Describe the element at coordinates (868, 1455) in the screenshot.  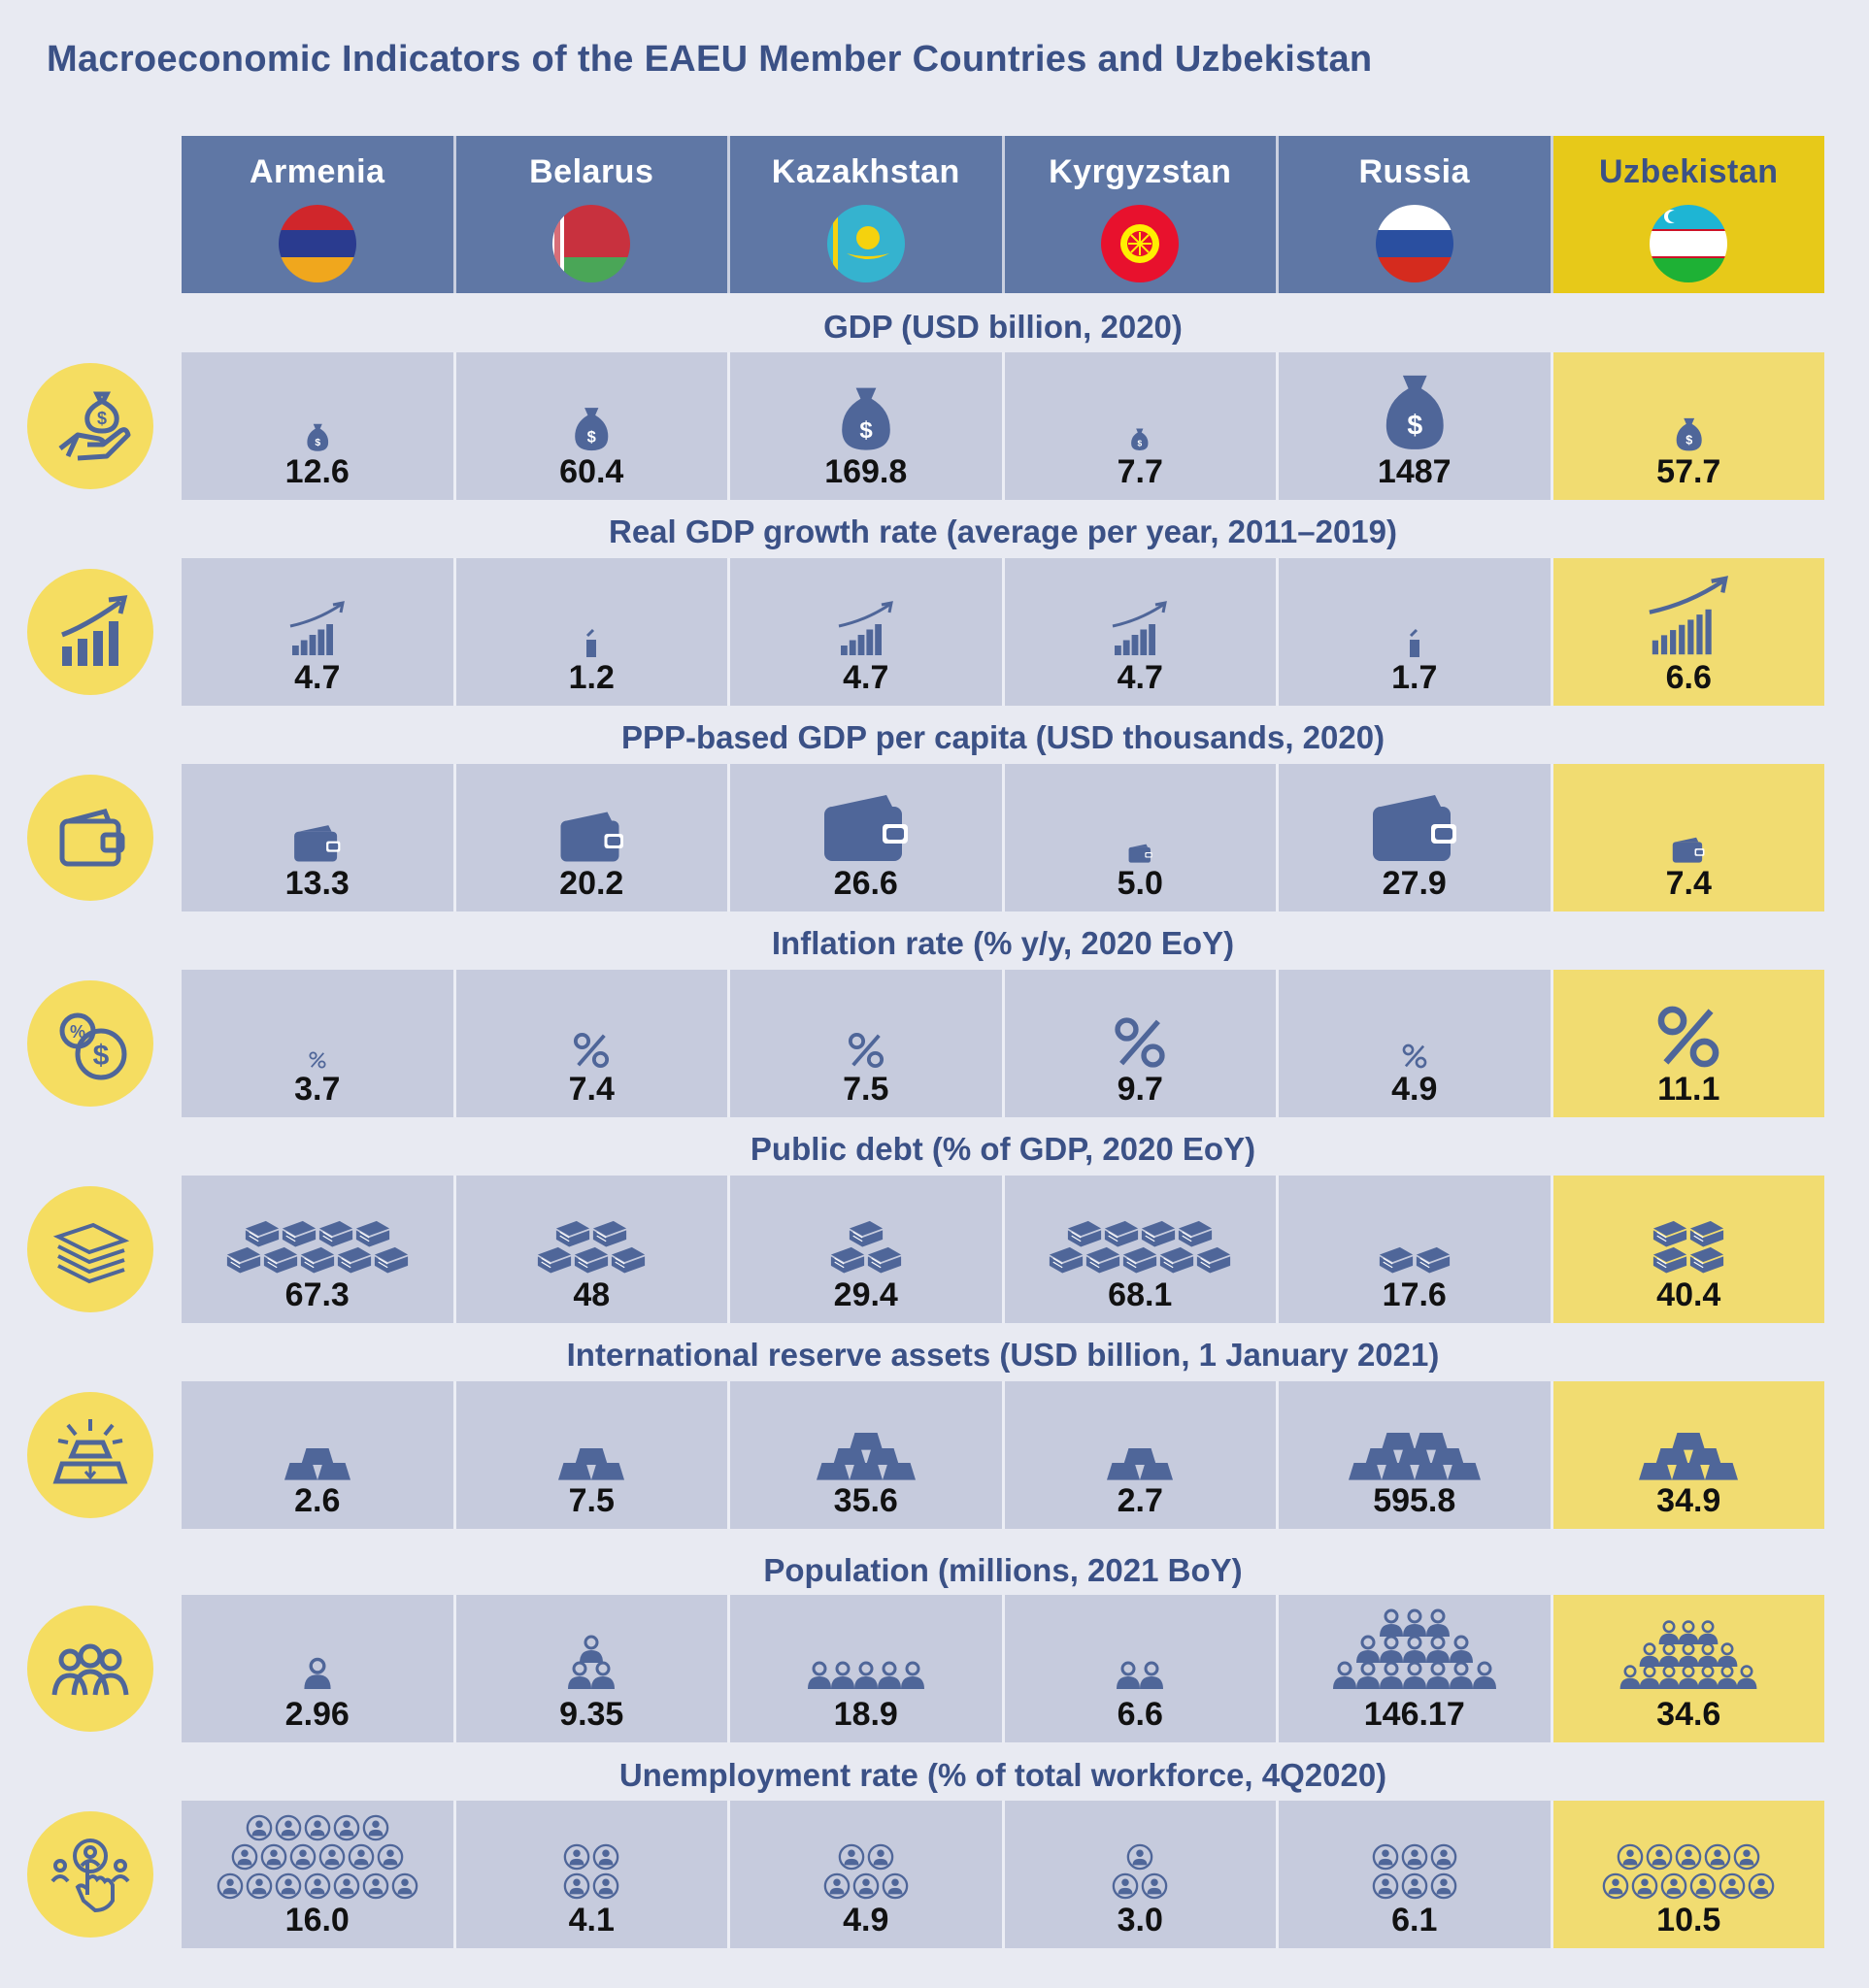
I see `value-cell: 35.6` at that location.